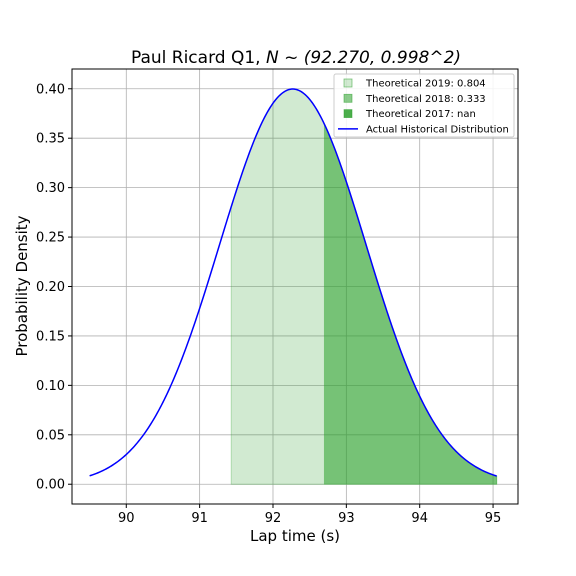  What do you see at coordinates (50, 386) in the screenshot?
I see `y-tick-label: 0.10` at bounding box center [50, 386].